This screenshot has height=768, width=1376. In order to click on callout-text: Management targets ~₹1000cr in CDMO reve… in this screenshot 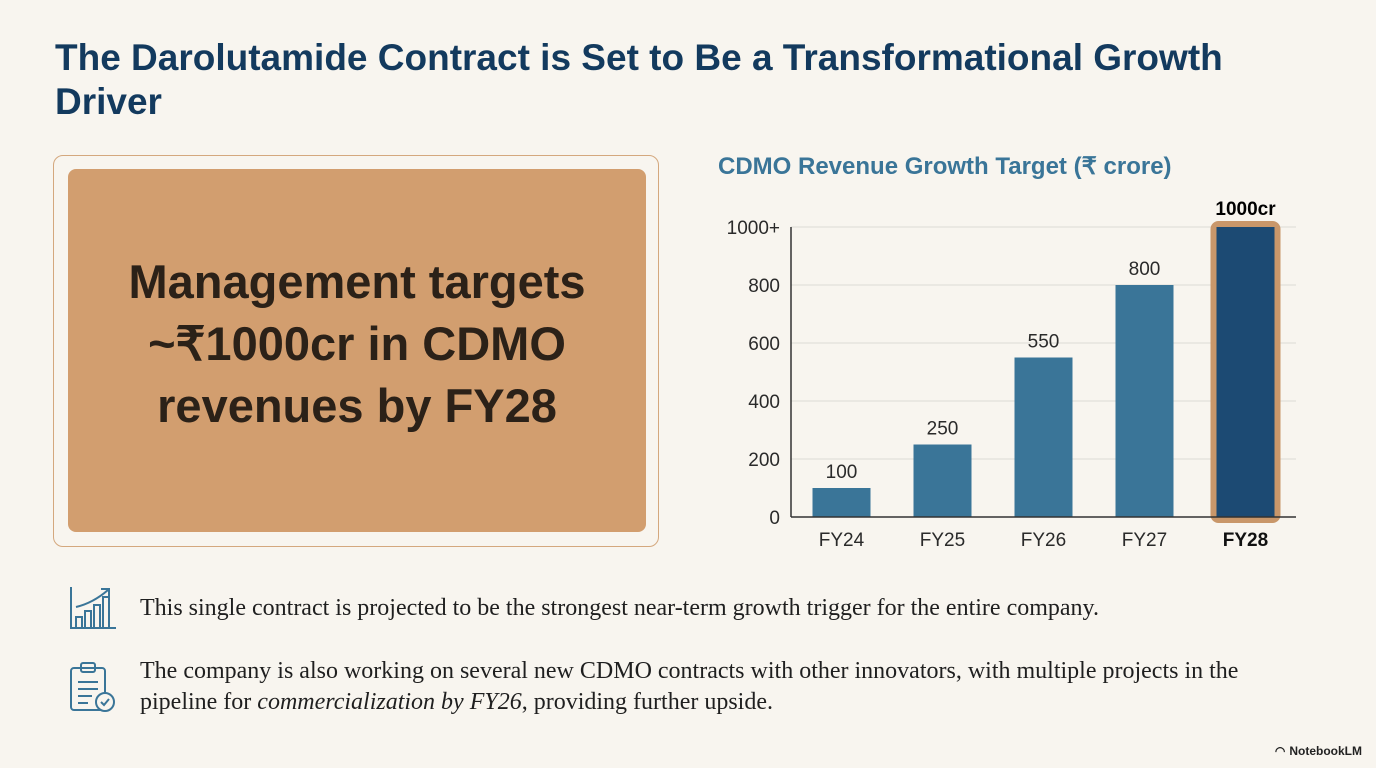, I will do `click(356, 344)`.